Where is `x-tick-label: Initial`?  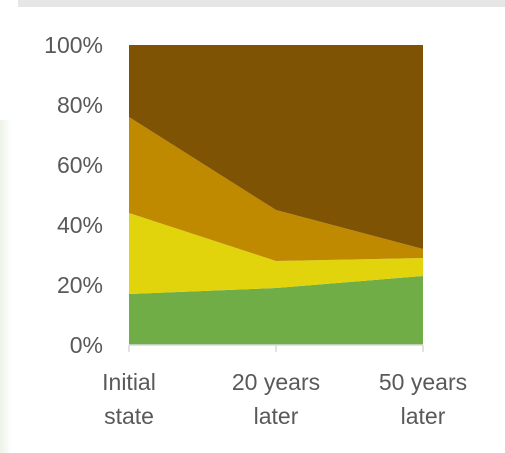 x-tick-label: Initial is located at coordinates (129, 382).